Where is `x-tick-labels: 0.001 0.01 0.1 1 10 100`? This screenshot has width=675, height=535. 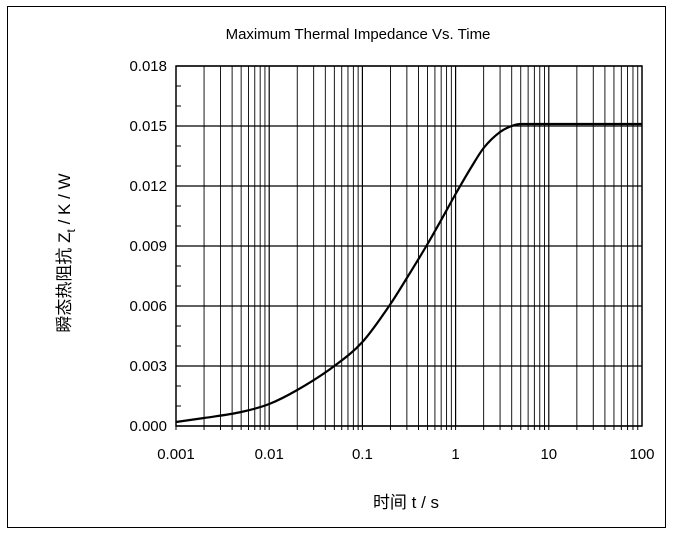 x-tick-labels: 0.001 0.01 0.1 1 10 100 is located at coordinates (405, 454).